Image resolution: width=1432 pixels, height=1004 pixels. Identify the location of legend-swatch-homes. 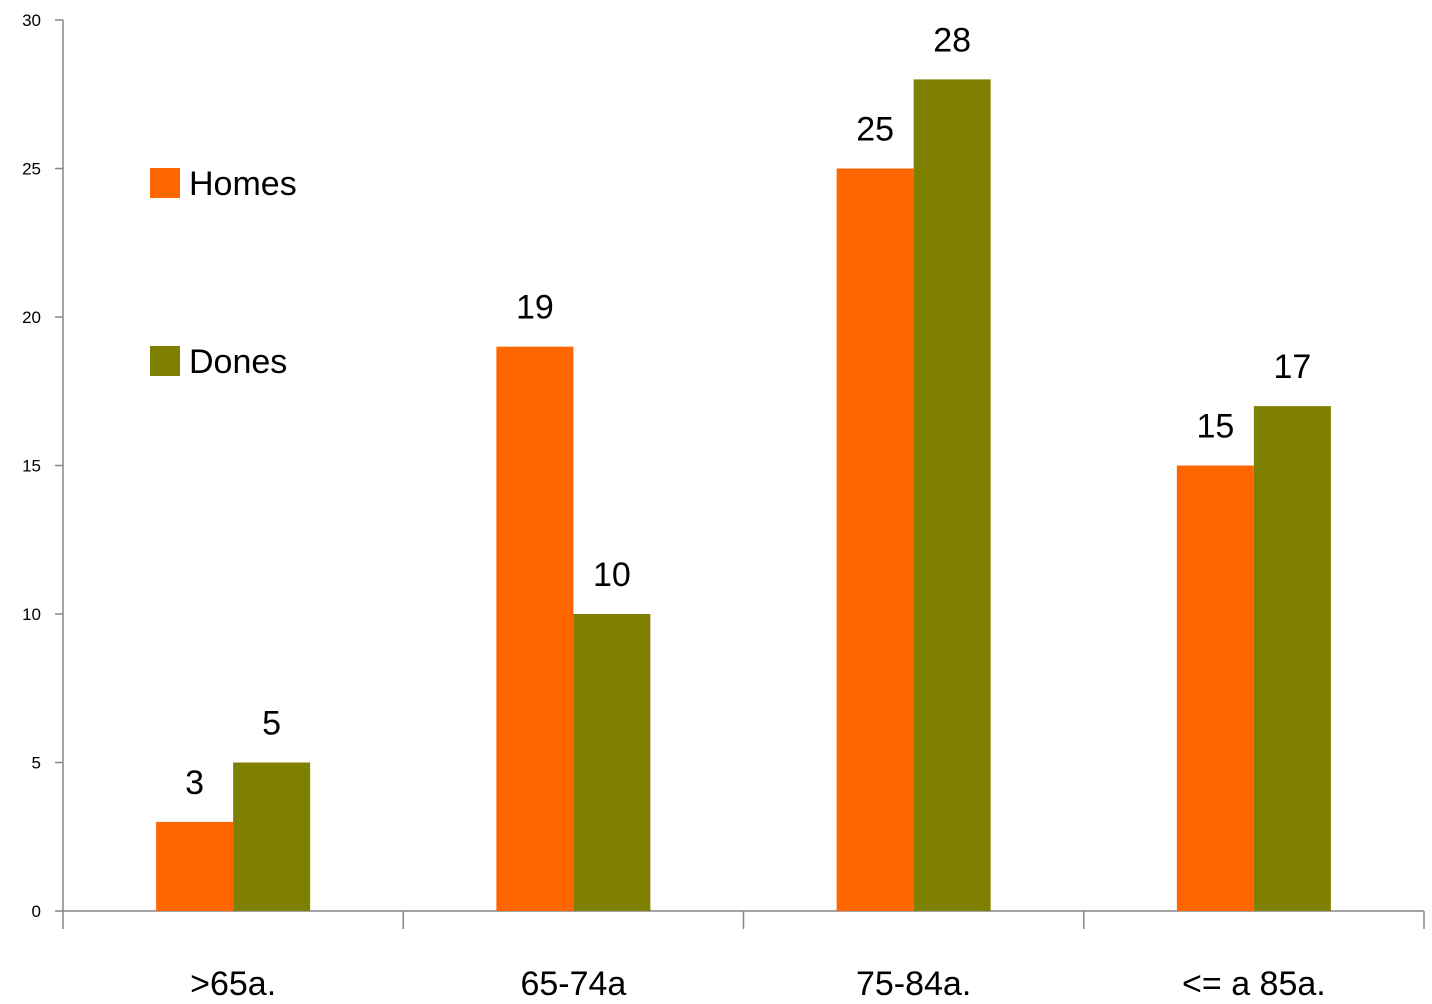
(165, 183).